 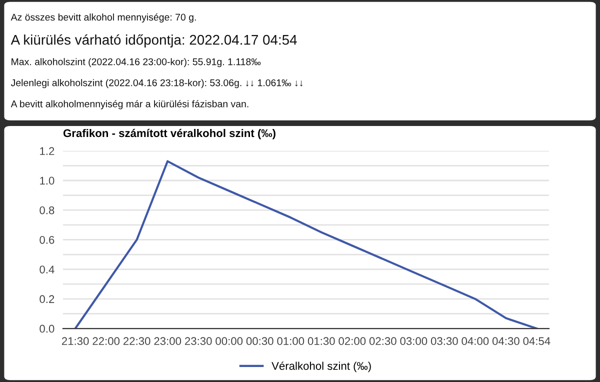 I want to click on y-tick-label: 1.0, so click(x=47, y=180).